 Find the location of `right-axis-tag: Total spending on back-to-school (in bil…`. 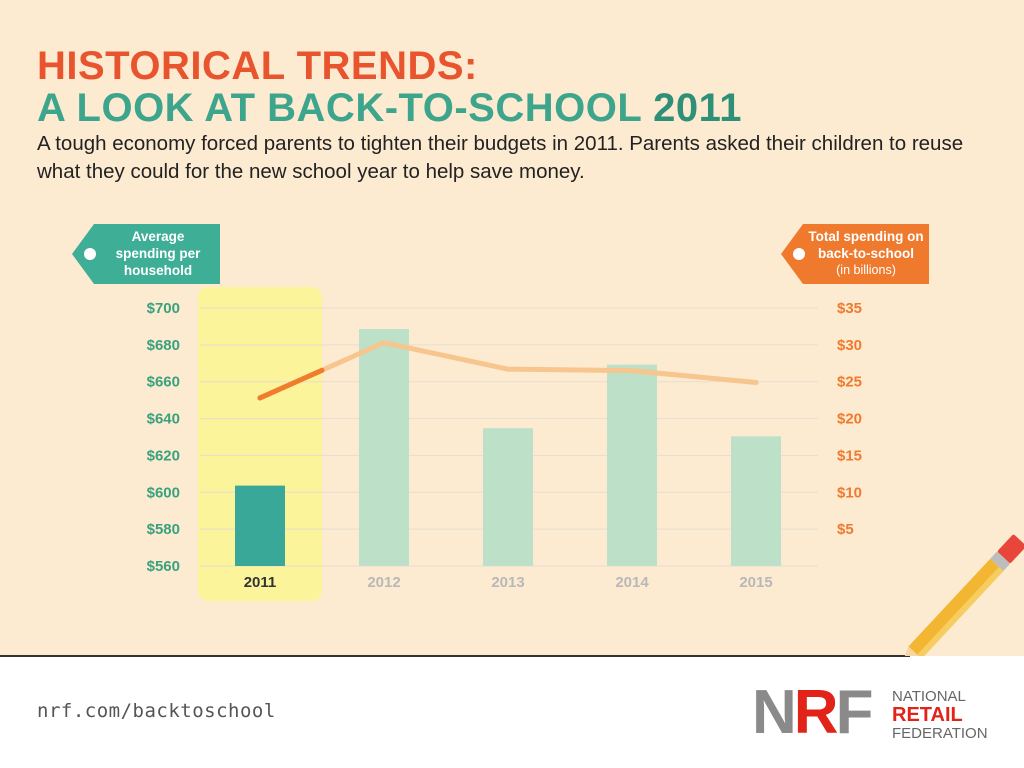

right-axis-tag: Total spending on back-to-school (in bil… is located at coordinates (855, 254).